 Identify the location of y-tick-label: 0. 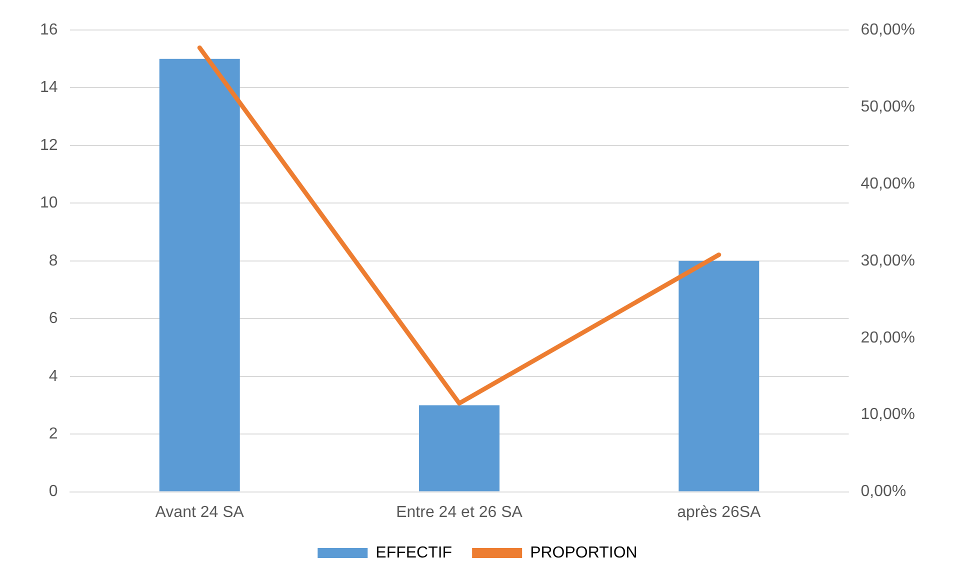
(53, 491).